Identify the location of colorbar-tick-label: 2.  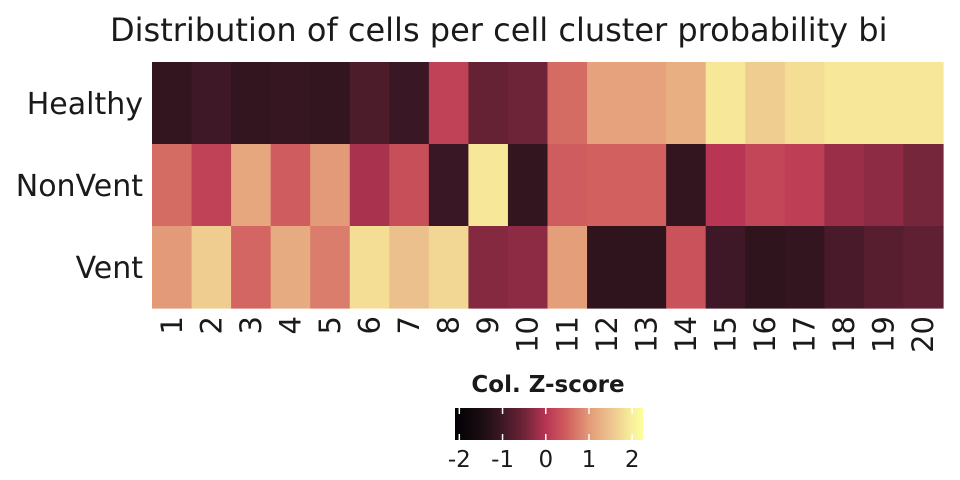
(632, 460).